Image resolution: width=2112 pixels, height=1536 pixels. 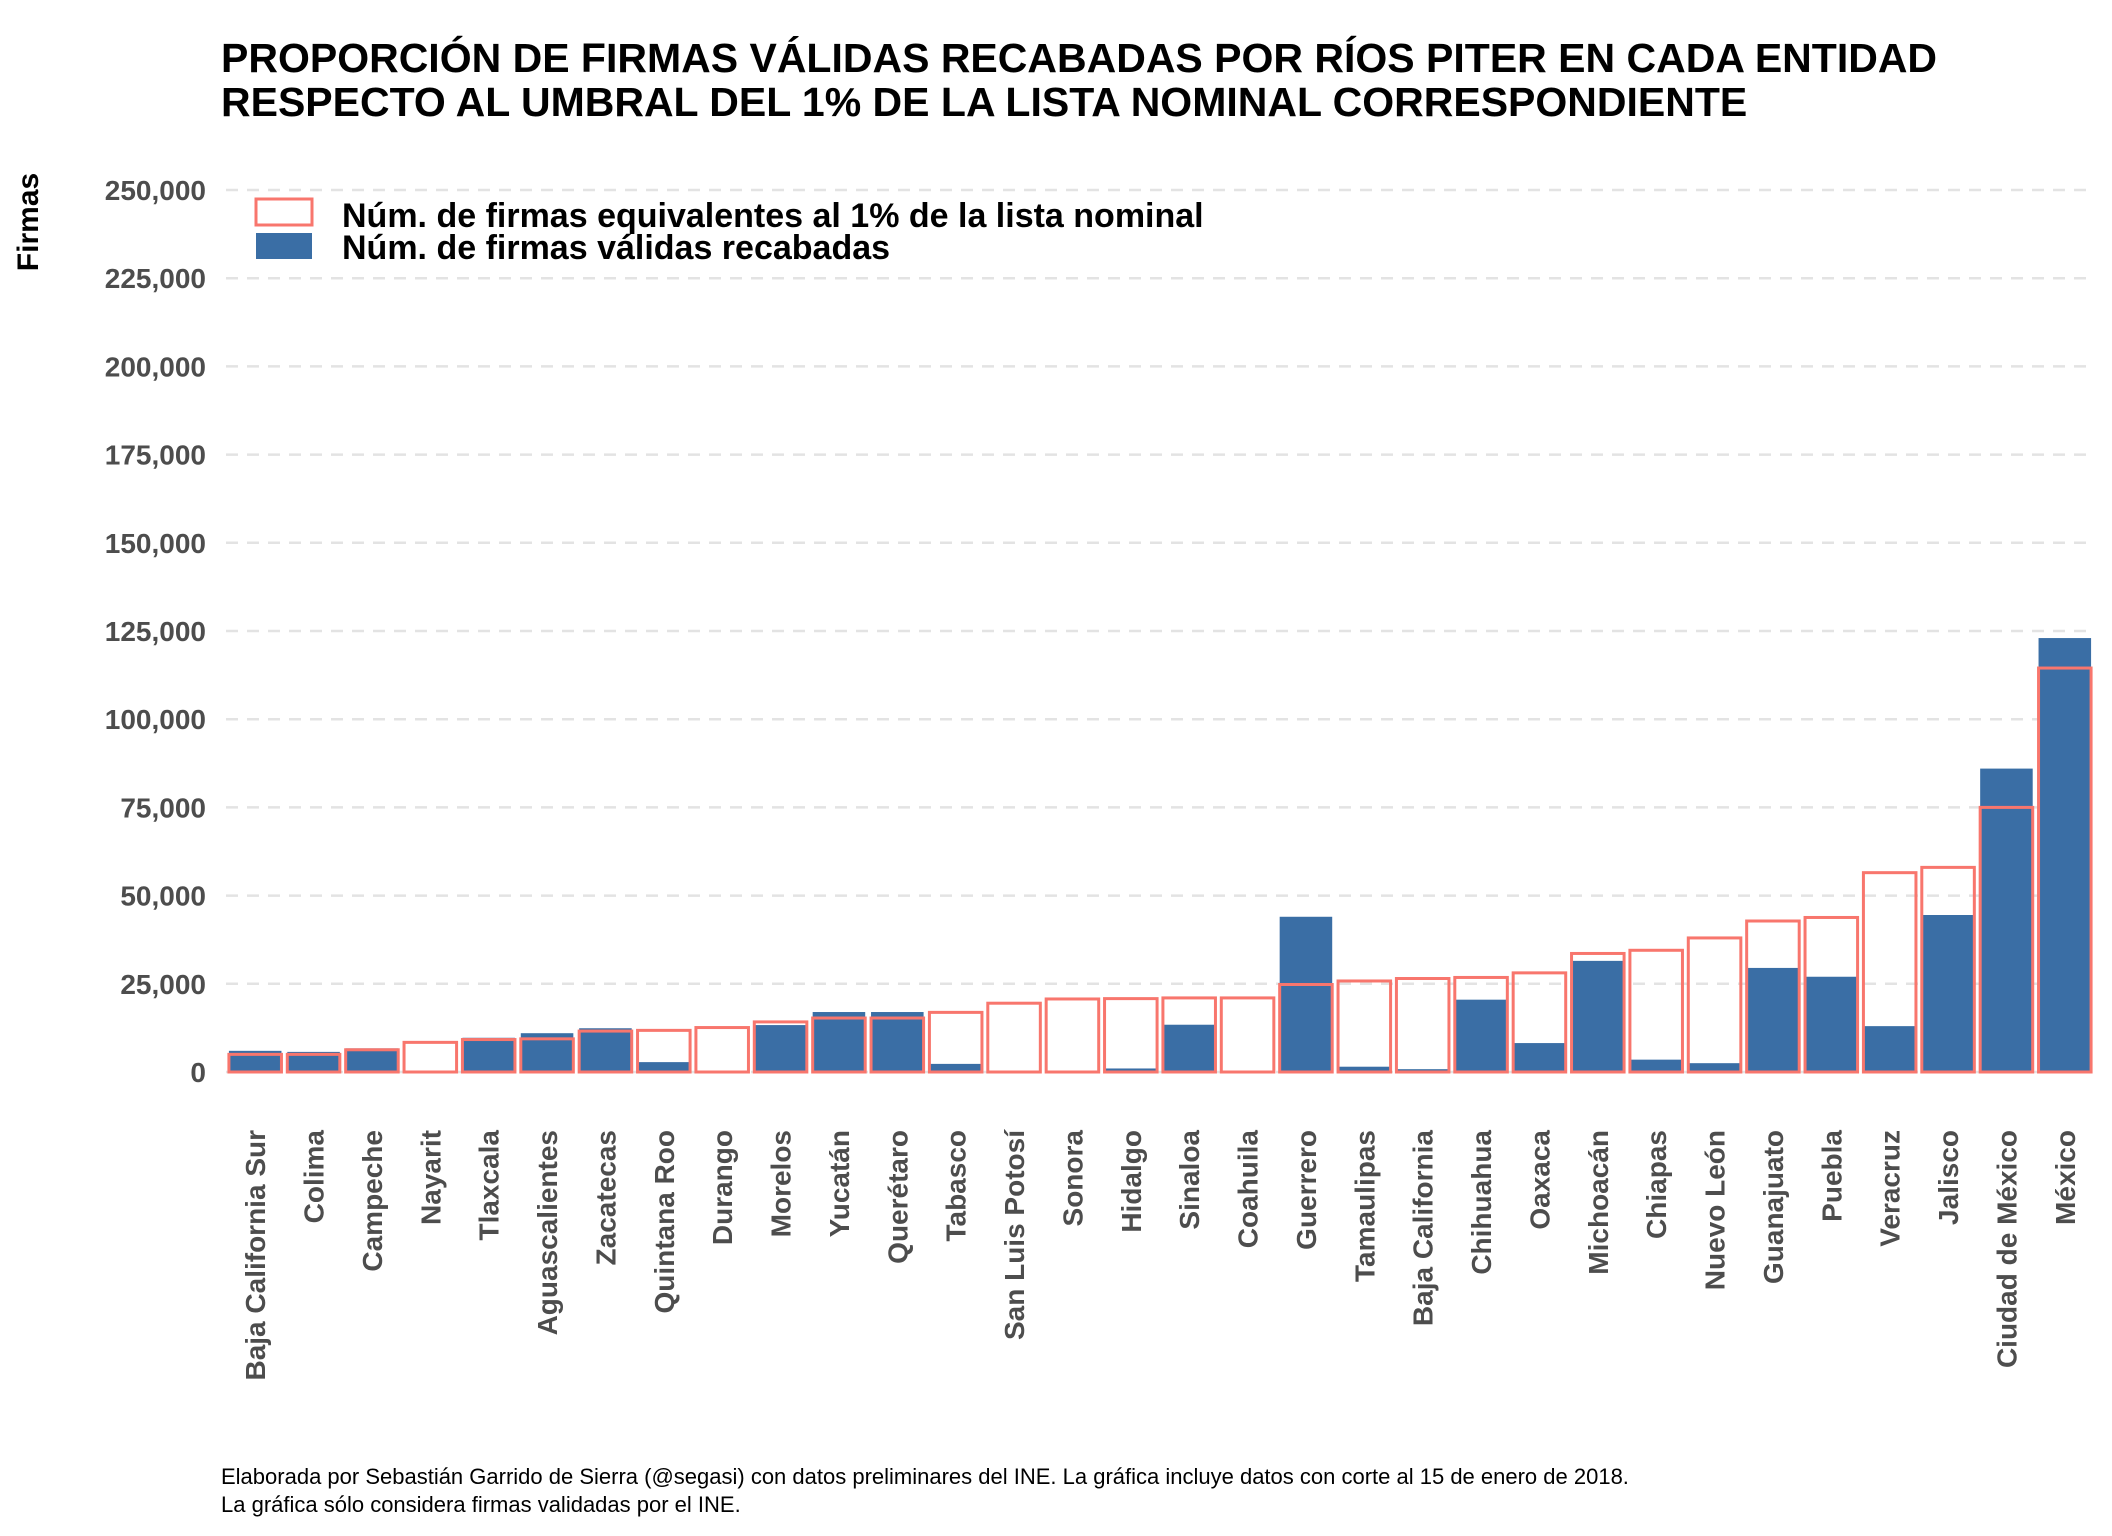 I want to click on x-tick-label-28: Veracruz, so click(x=1890, y=1188).